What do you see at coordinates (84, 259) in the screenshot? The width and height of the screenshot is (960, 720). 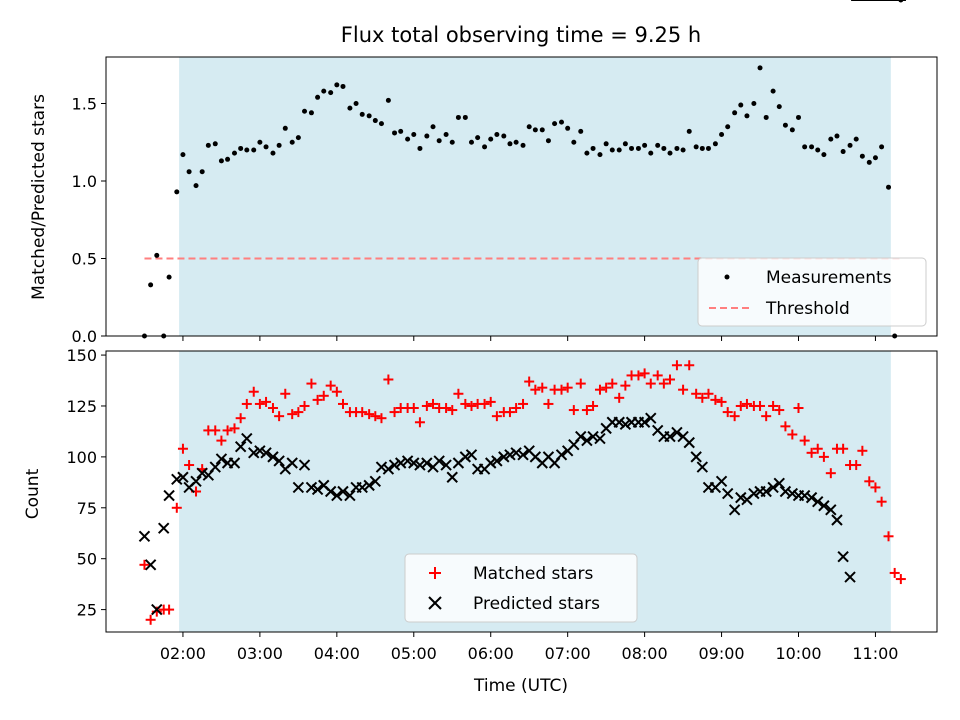 I see `top-y-tick-label: 0.5` at bounding box center [84, 259].